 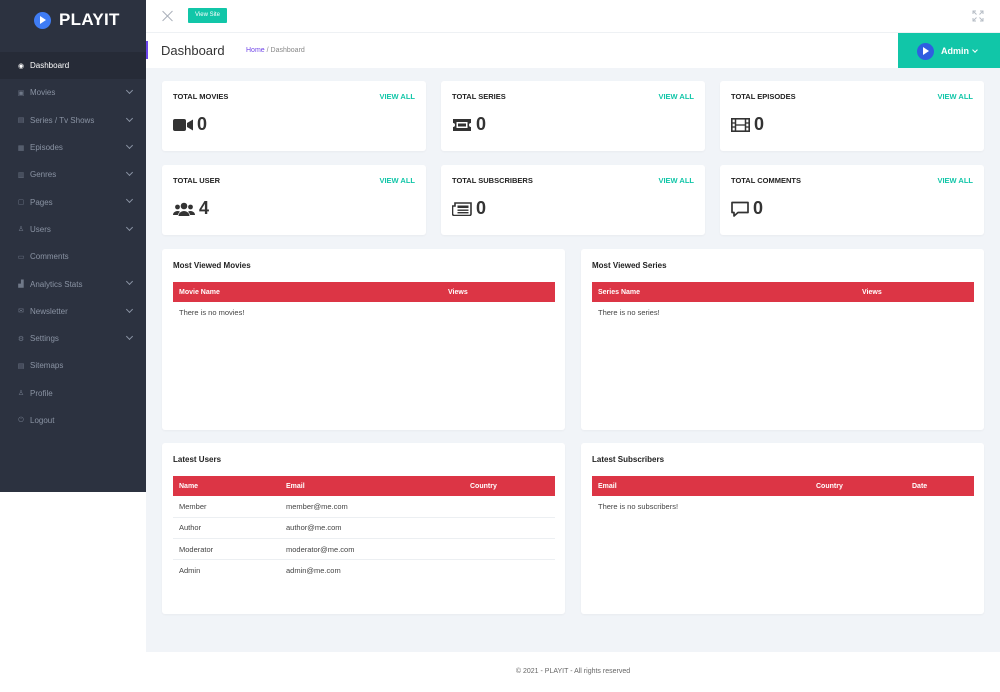 What do you see at coordinates (766, 180) in the screenshot?
I see `stat-title: TOTAL COMMENTS` at bounding box center [766, 180].